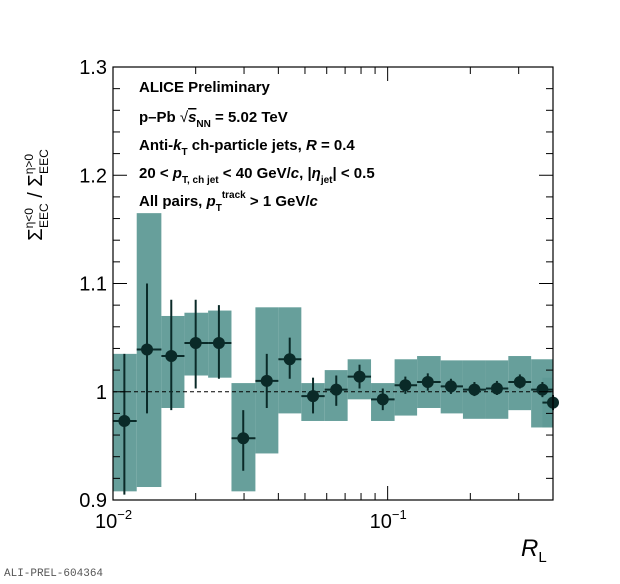 The image size is (620, 584). I want to click on annotation-line-2: Anti-kT ch-particle jets, R = 0.4, so click(247, 147).